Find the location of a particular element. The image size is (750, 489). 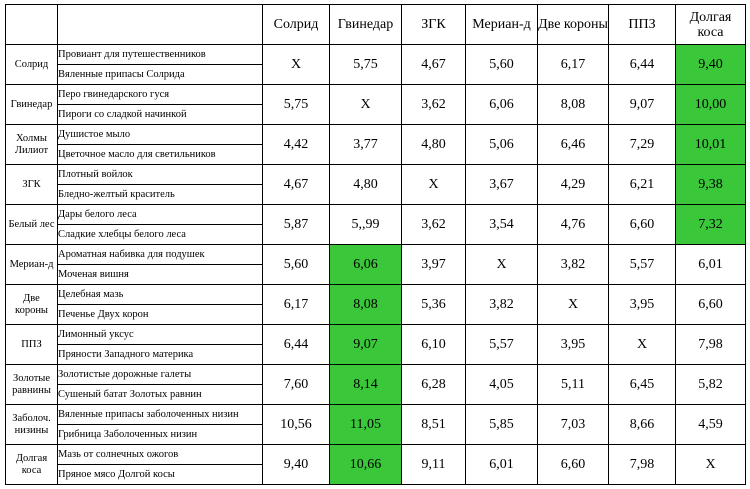

value-cell: 6,21 is located at coordinates (642, 184).